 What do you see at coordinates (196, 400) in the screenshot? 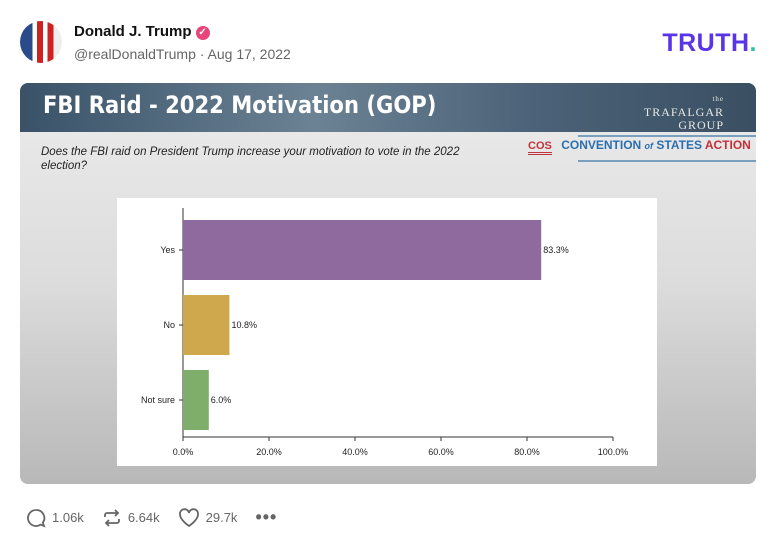
I see `bar-not-sure` at bounding box center [196, 400].